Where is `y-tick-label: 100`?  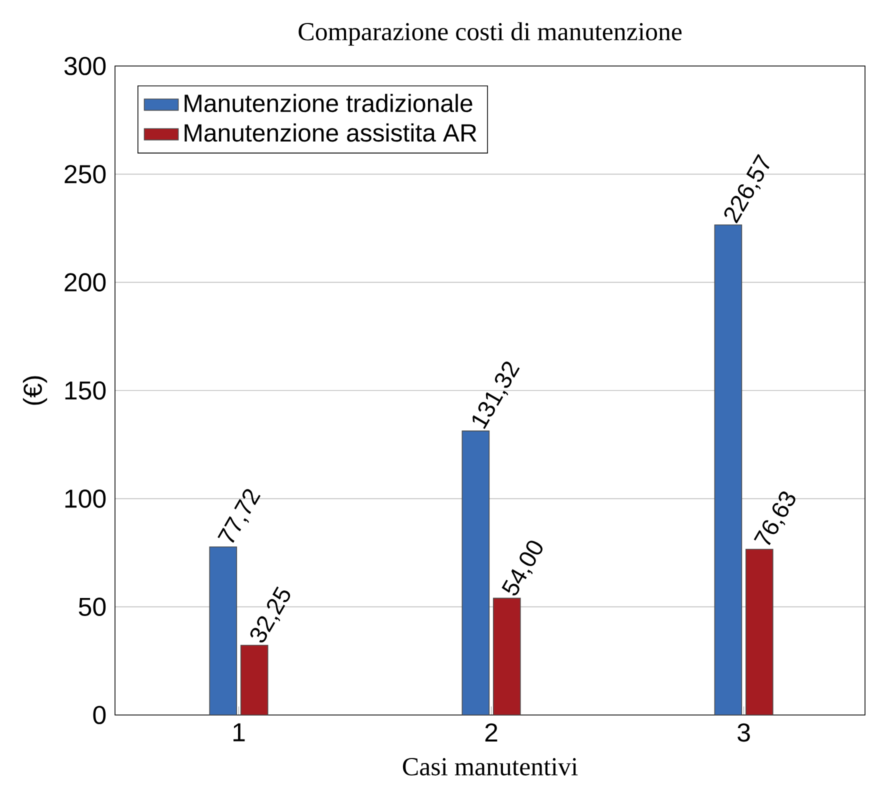 y-tick-label: 100 is located at coordinates (85, 498).